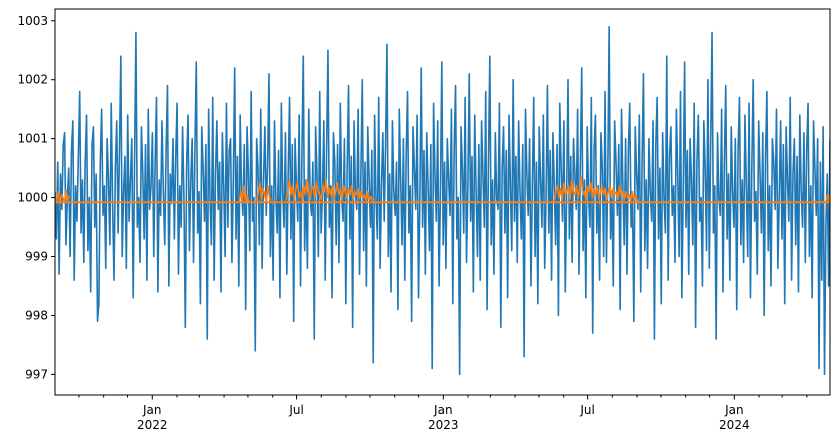 The width and height of the screenshot is (839, 444). Describe the element at coordinates (32, 21) in the screenshot. I see `y-tick-label: 1003` at that location.